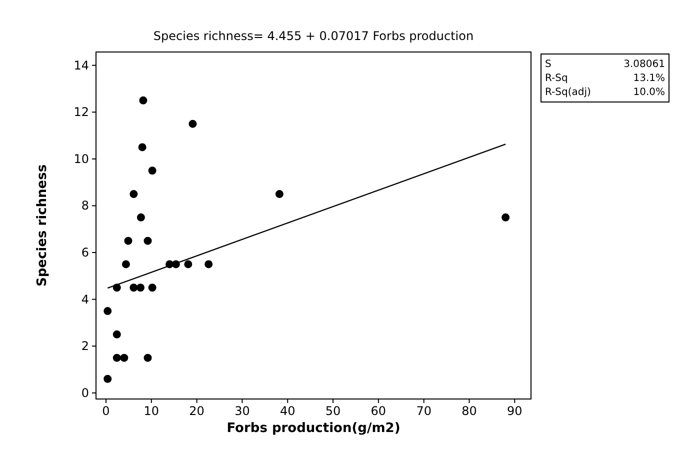 The width and height of the screenshot is (676, 457). What do you see at coordinates (81, 65) in the screenshot?
I see `y-tick-label: 14` at bounding box center [81, 65].